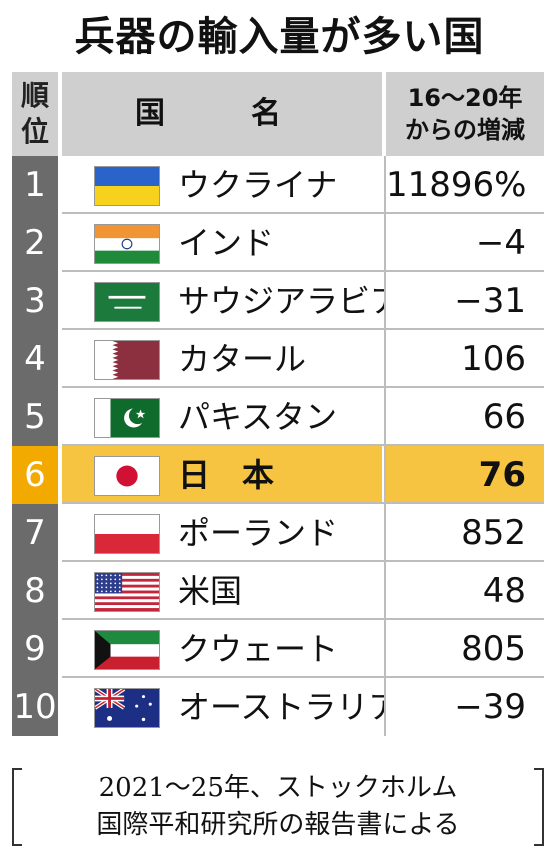  What do you see at coordinates (210, 591) in the screenshot?
I see `country-name: 米国` at bounding box center [210, 591].